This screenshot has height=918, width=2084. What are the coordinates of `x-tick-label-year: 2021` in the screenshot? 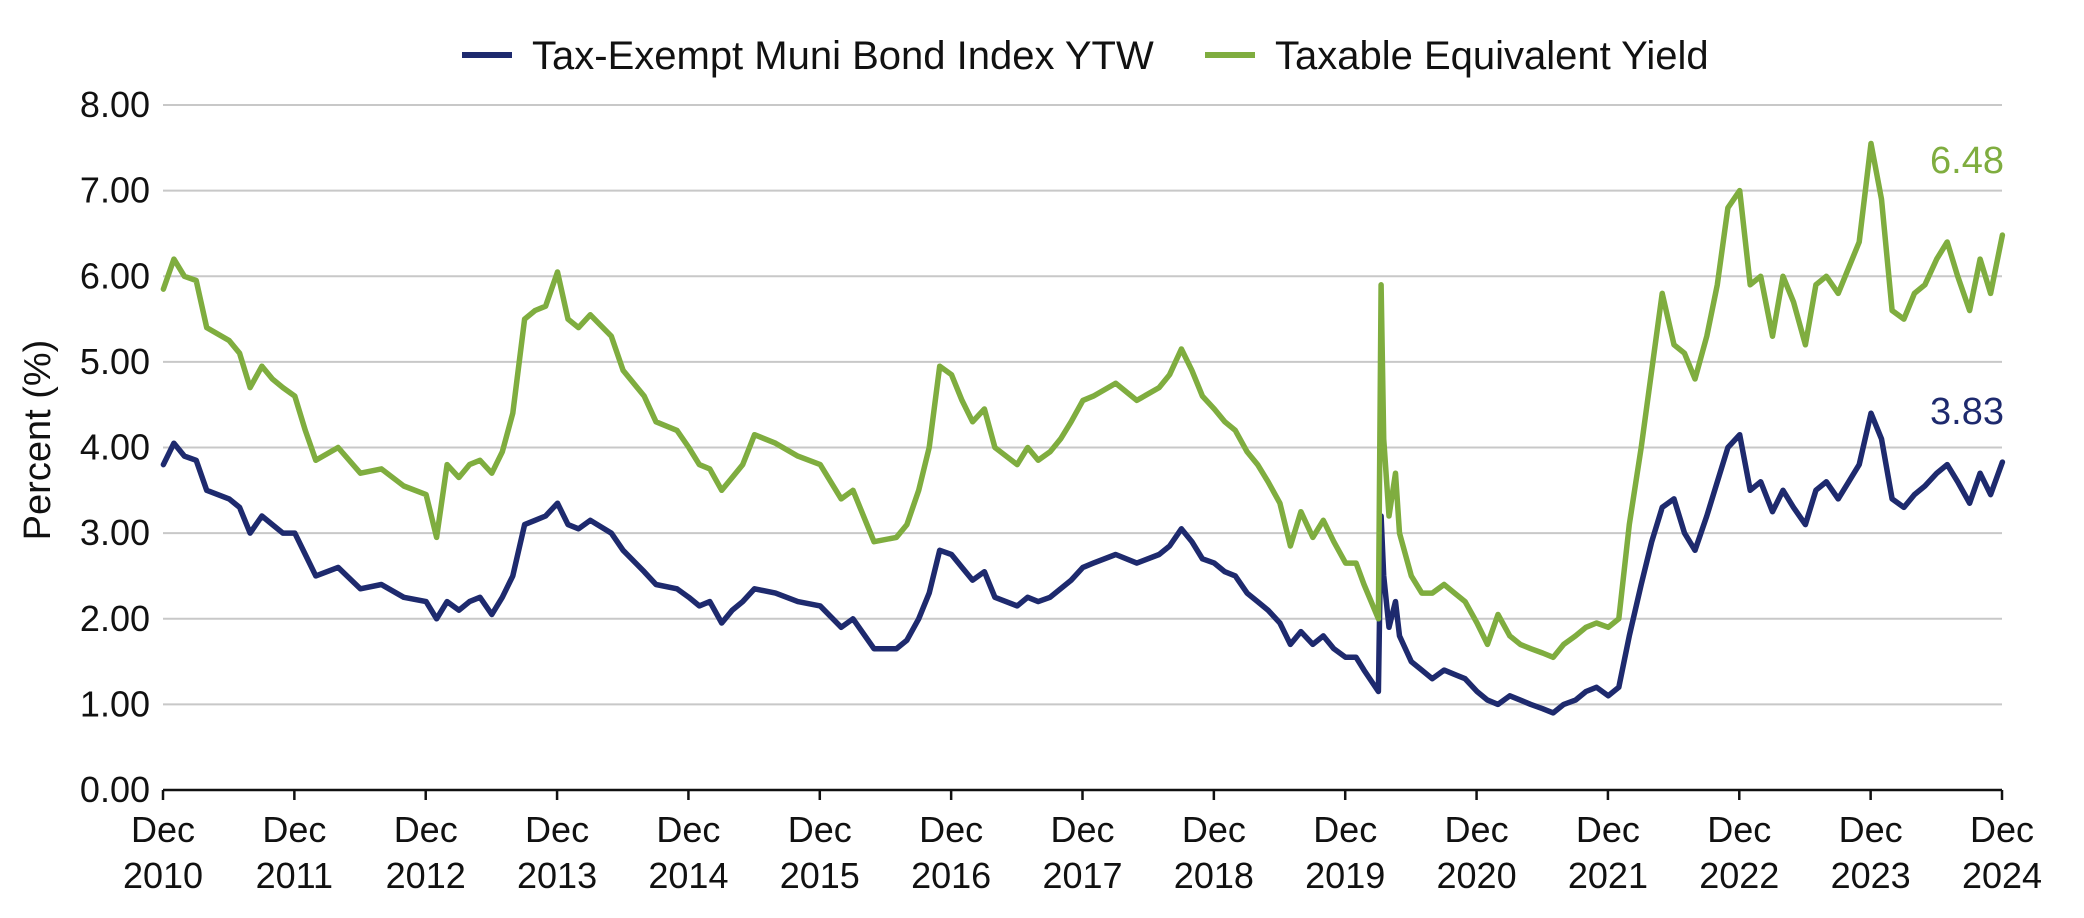 It's located at (1608, 875).